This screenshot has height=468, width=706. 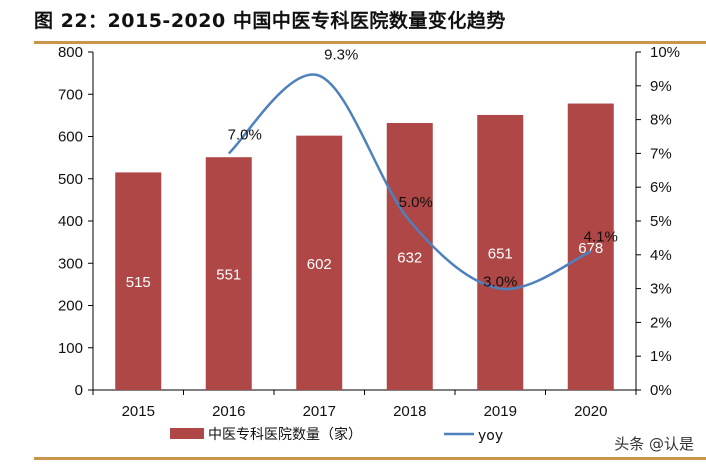 What do you see at coordinates (661, 86) in the screenshot?
I see `right-tick-label: 9%` at bounding box center [661, 86].